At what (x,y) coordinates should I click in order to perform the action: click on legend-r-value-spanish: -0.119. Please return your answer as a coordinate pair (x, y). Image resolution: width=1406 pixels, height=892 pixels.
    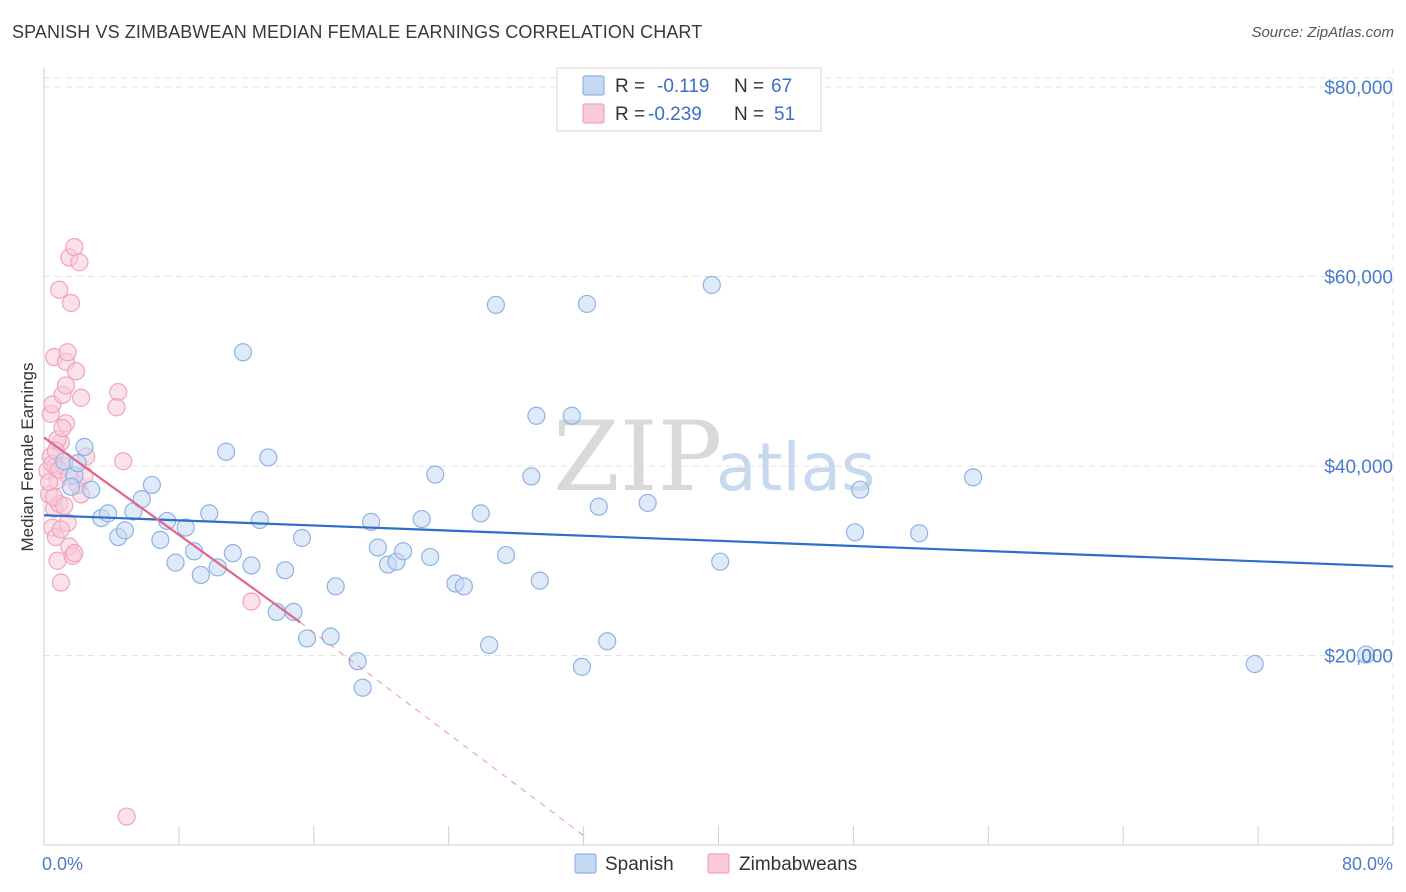
    Looking at the image, I should click on (683, 86).